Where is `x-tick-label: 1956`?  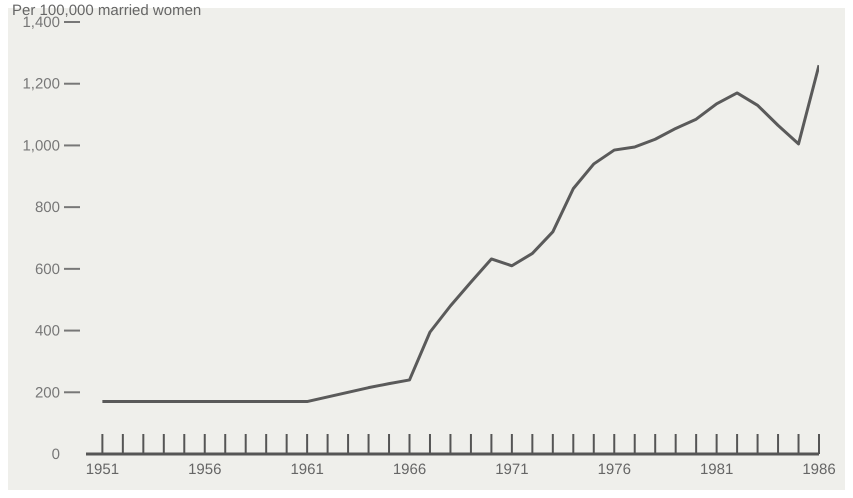 x-tick-label: 1956 is located at coordinates (205, 469).